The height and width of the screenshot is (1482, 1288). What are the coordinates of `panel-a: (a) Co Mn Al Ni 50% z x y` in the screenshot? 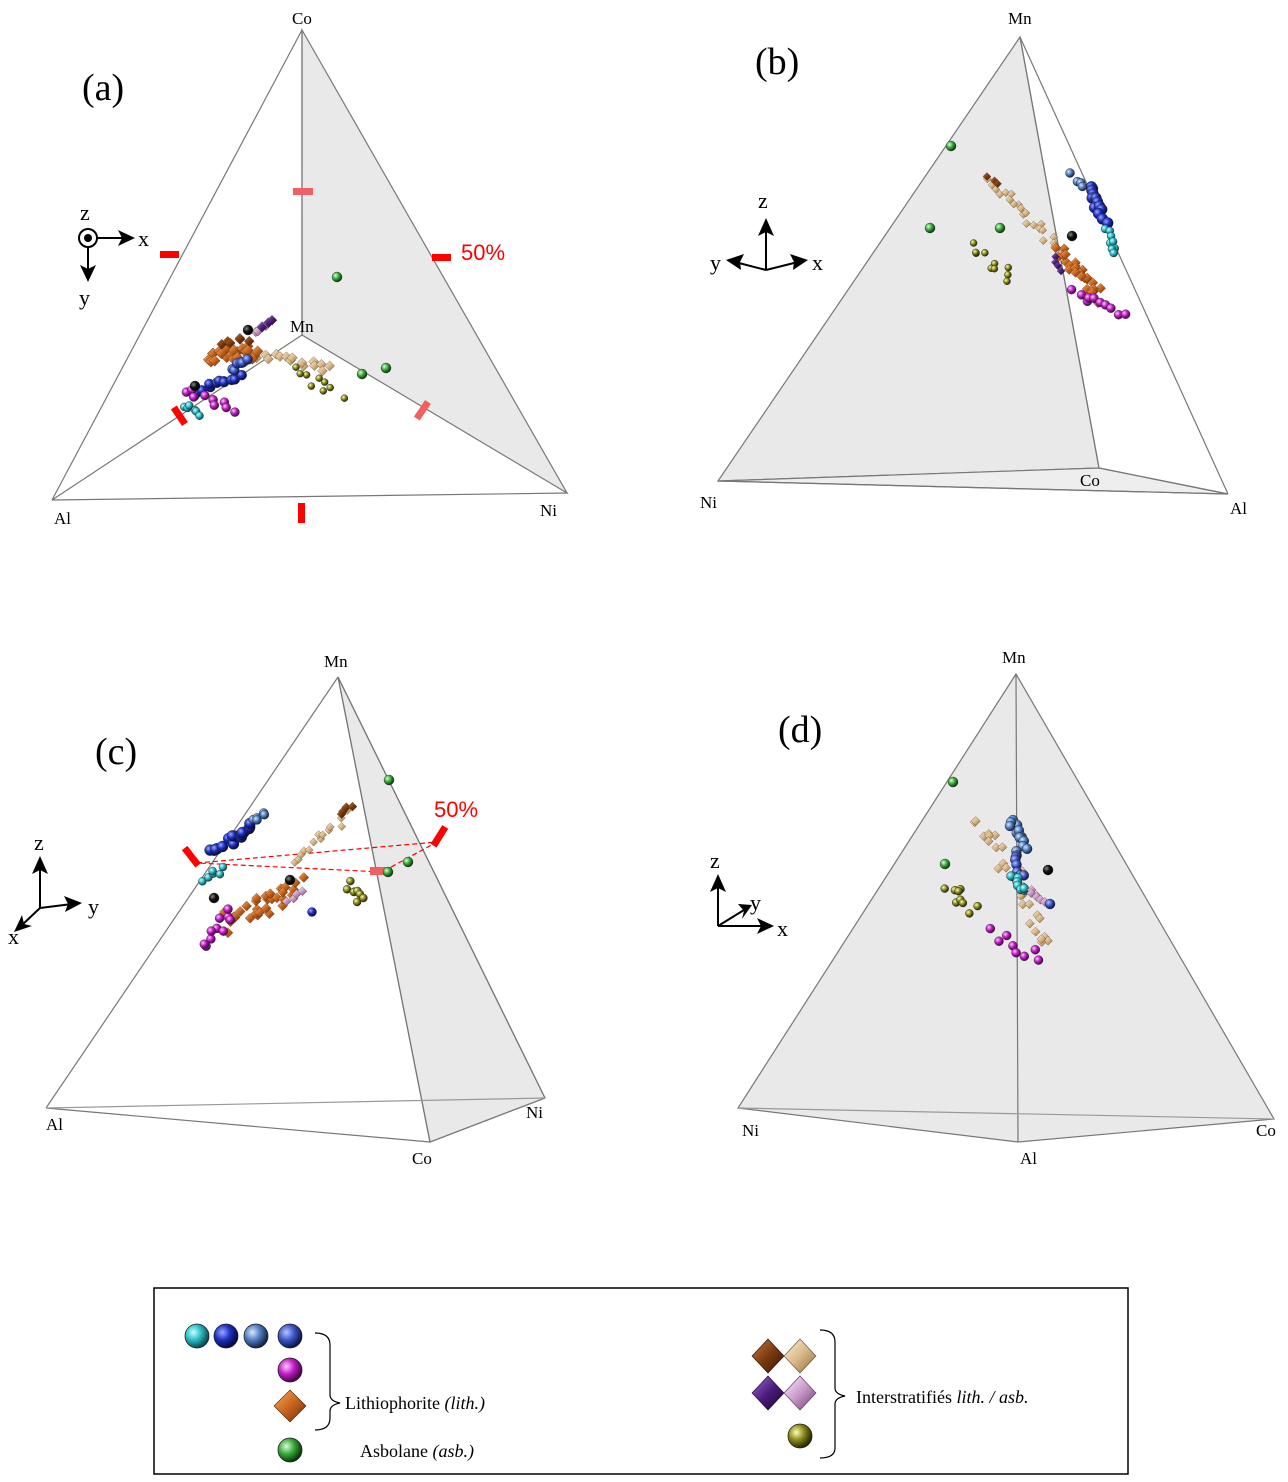 It's located at (310, 268).